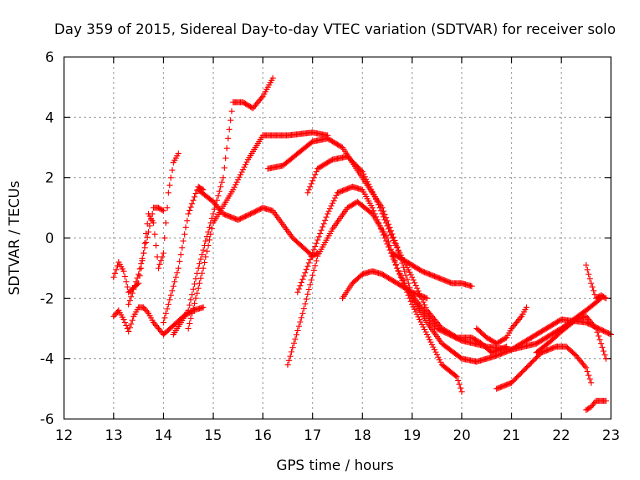 The height and width of the screenshot is (480, 640). Describe the element at coordinates (462, 436) in the screenshot. I see `x-tick-label: 20` at that location.